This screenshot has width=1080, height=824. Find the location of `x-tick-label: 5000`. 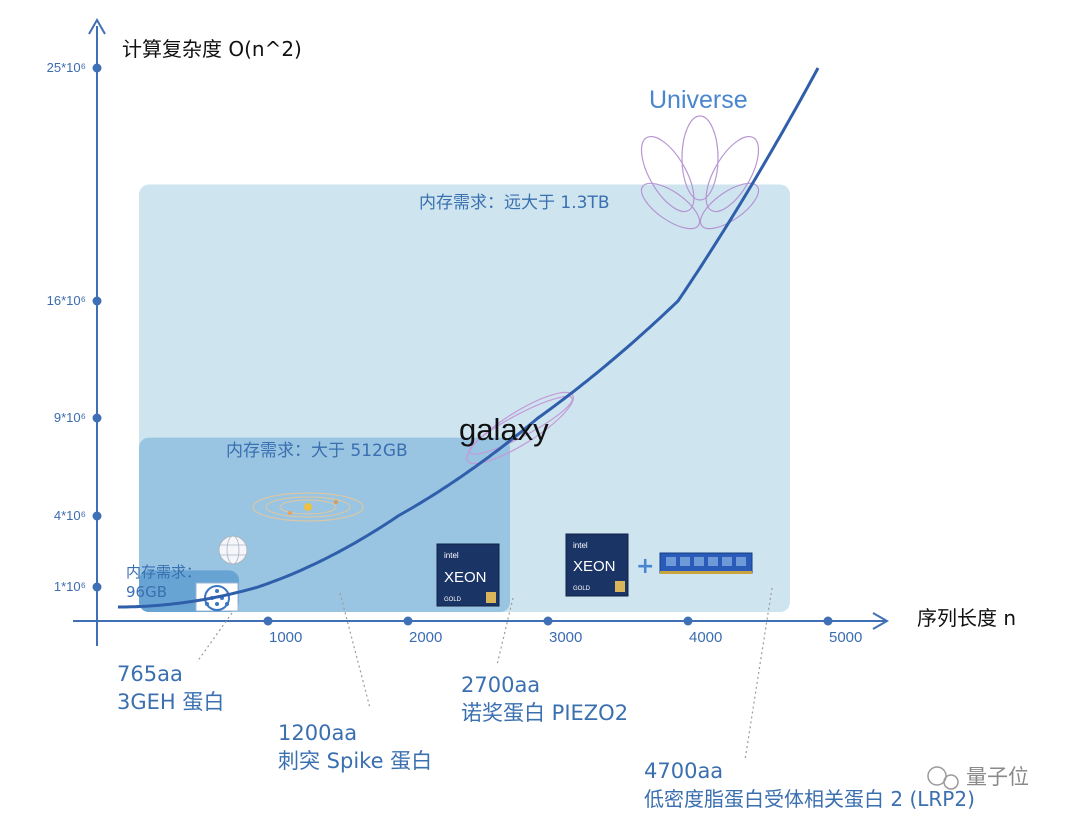

x-tick-label: 5000 is located at coordinates (845, 637).